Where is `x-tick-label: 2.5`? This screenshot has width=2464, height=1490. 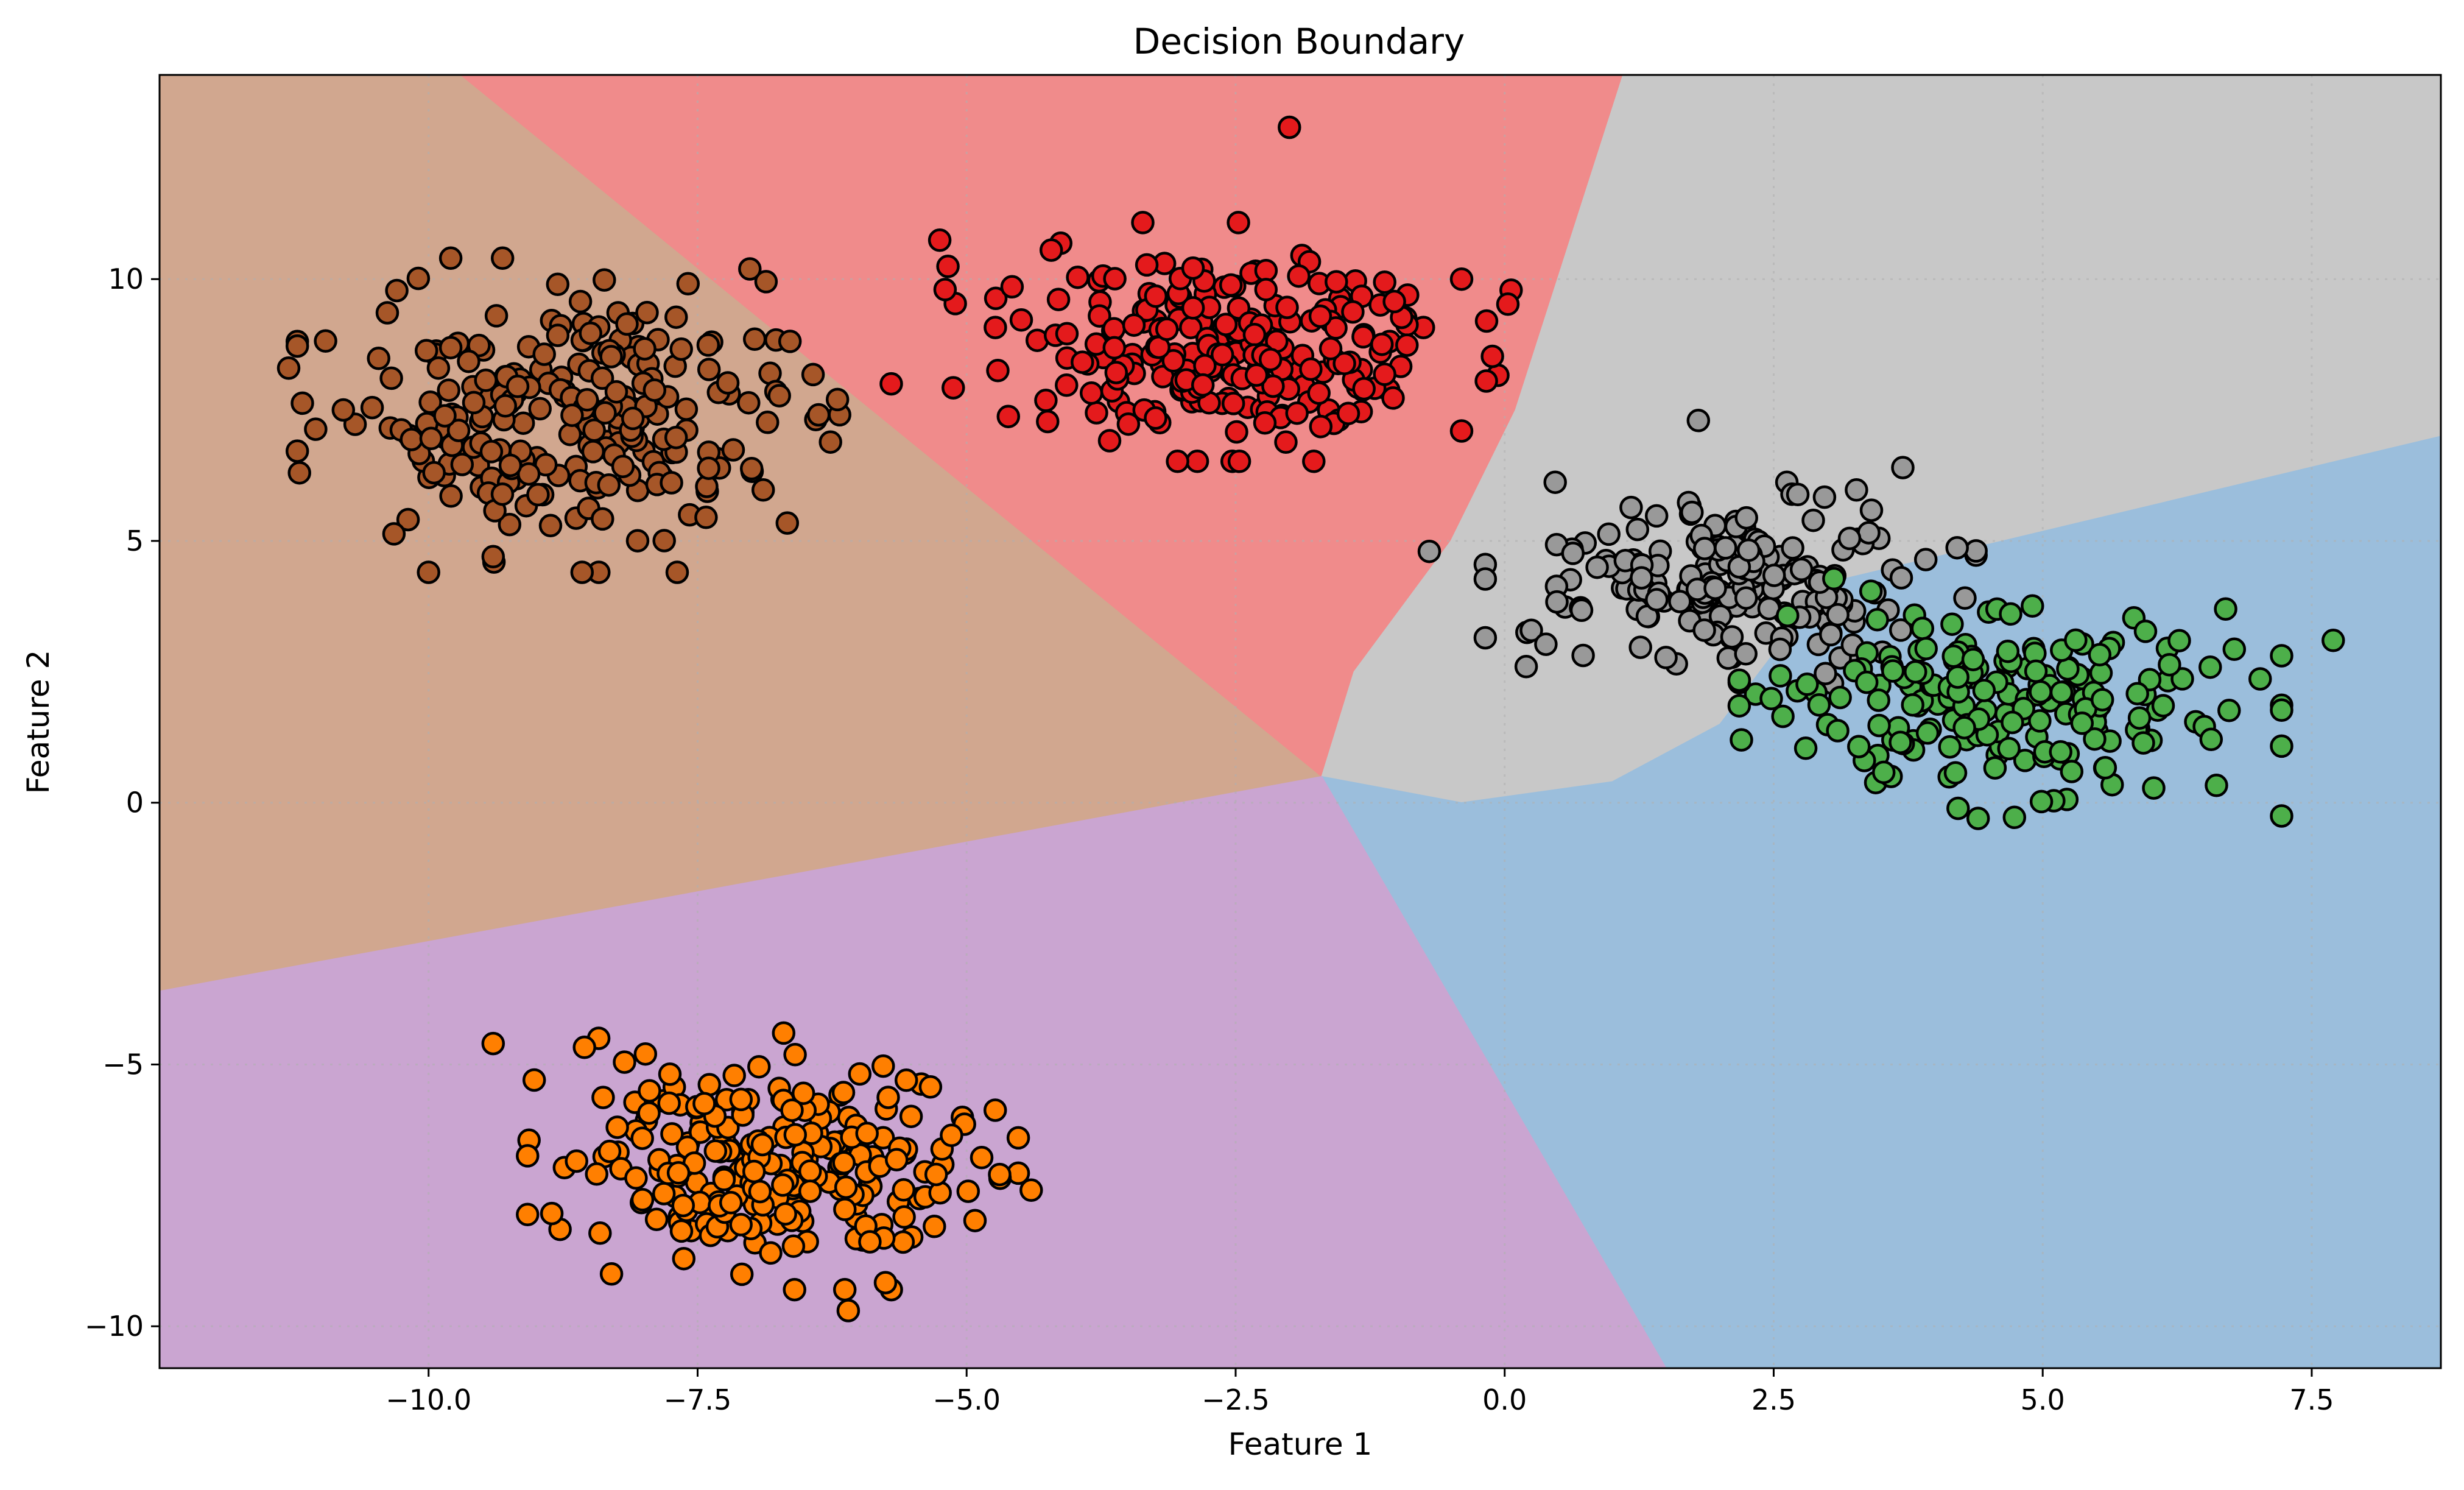
x-tick-label: 2.5 is located at coordinates (1773, 1399).